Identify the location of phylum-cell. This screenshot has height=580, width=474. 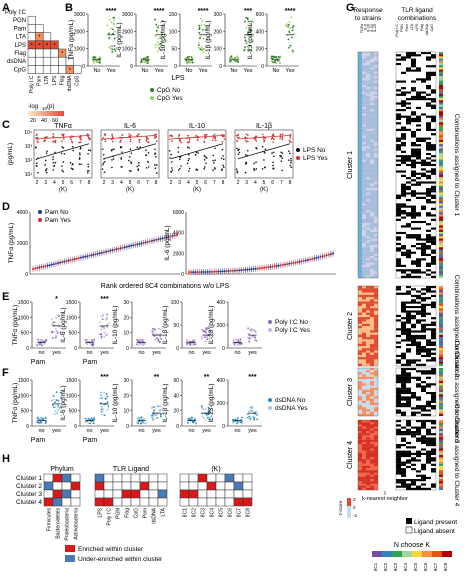
(75, 502).